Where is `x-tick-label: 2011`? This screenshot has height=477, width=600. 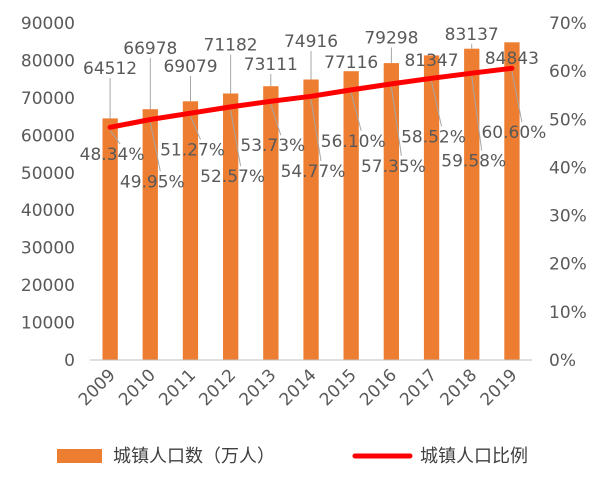 x-tick-label: 2011 is located at coordinates (177, 387).